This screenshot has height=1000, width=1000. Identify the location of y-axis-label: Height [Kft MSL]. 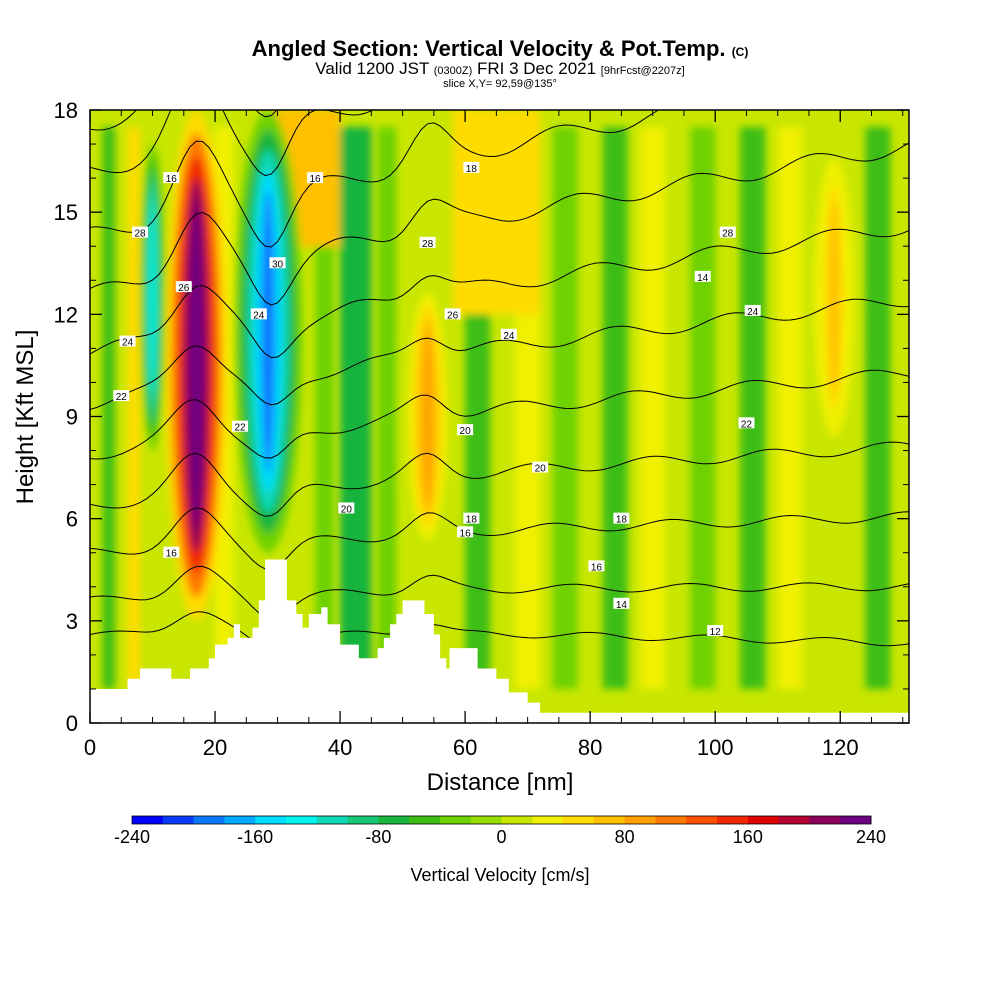
(25, 417).